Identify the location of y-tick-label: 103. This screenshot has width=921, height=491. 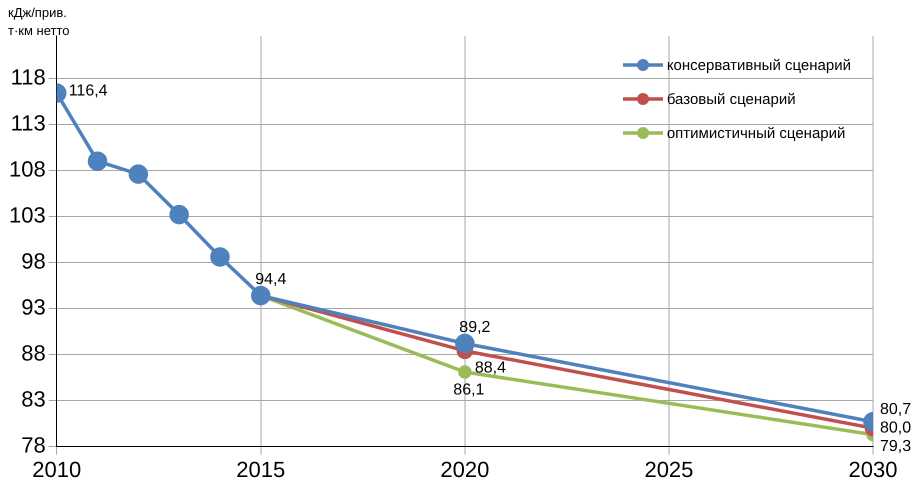
(27, 215).